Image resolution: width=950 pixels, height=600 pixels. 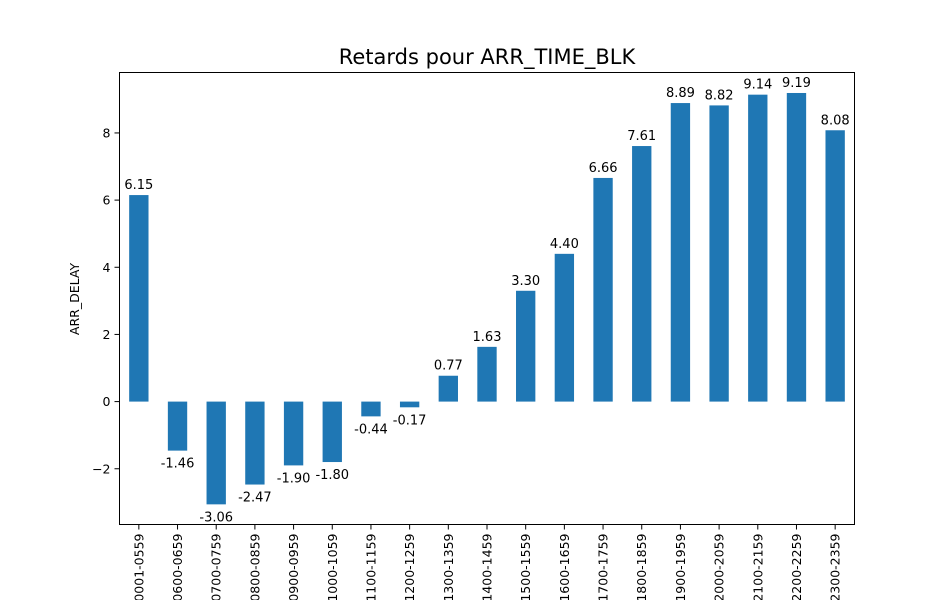 What do you see at coordinates (487, 337) in the screenshot?
I see `bar-value-label: 1.63` at bounding box center [487, 337].